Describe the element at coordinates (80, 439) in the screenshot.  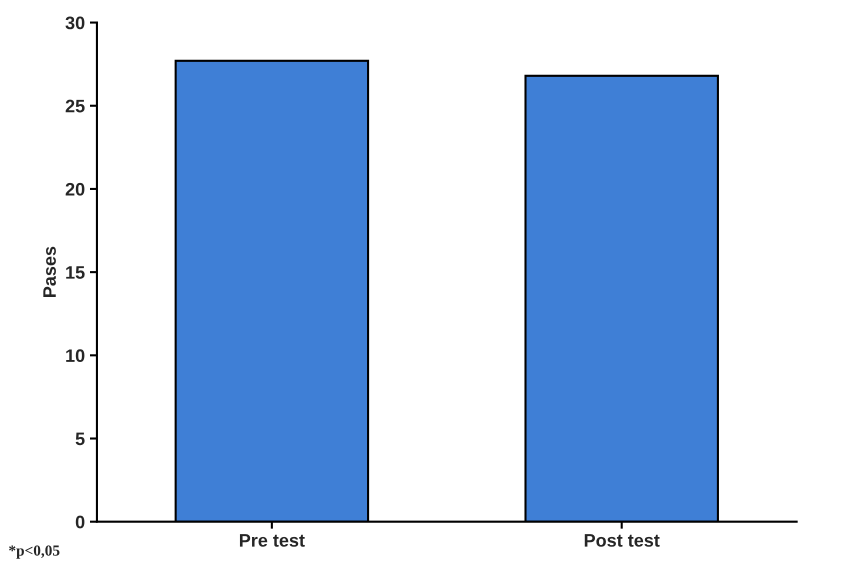
I see `y-tick-label: 5` at that location.